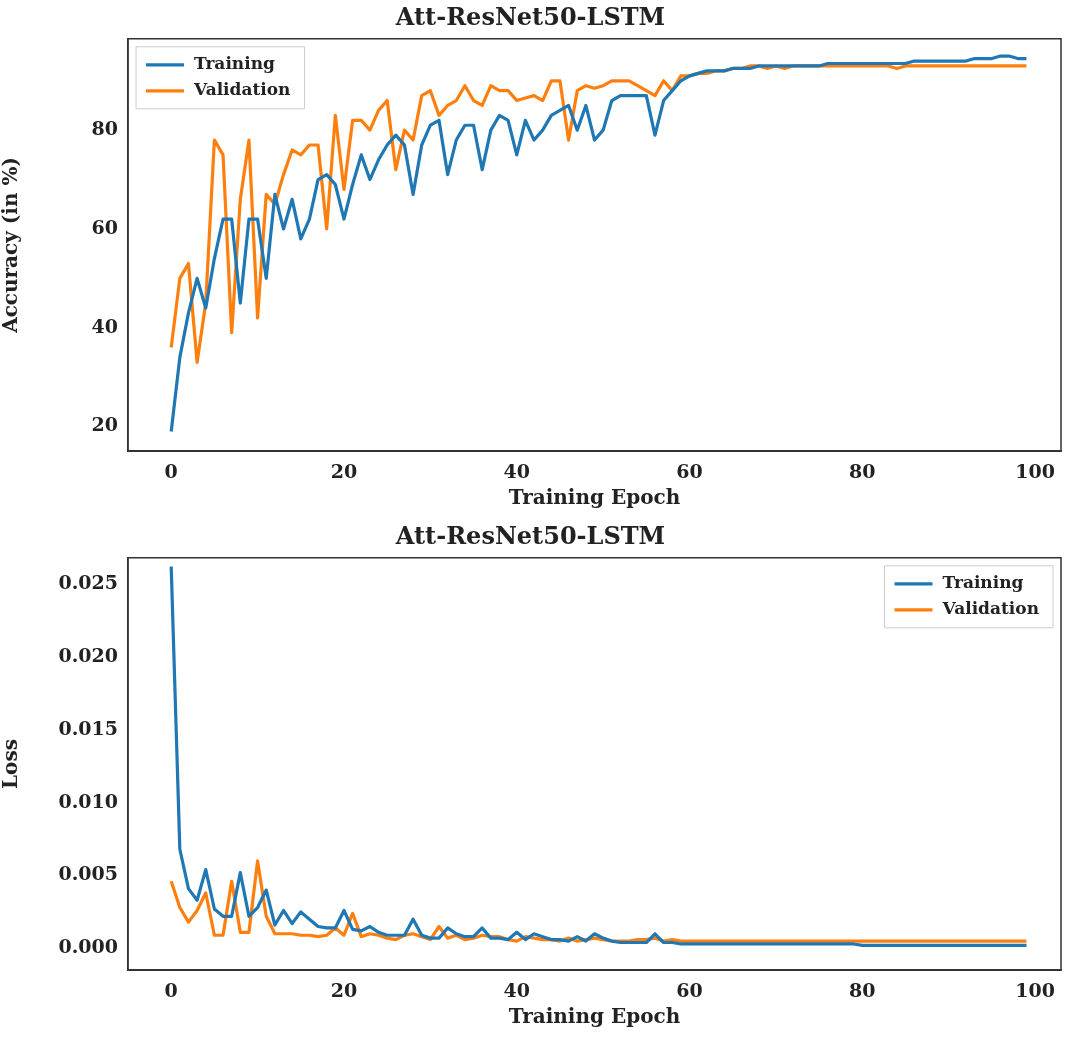 The image size is (1065, 1039). I want to click on y-tick-label: 0.025, so click(88, 581).